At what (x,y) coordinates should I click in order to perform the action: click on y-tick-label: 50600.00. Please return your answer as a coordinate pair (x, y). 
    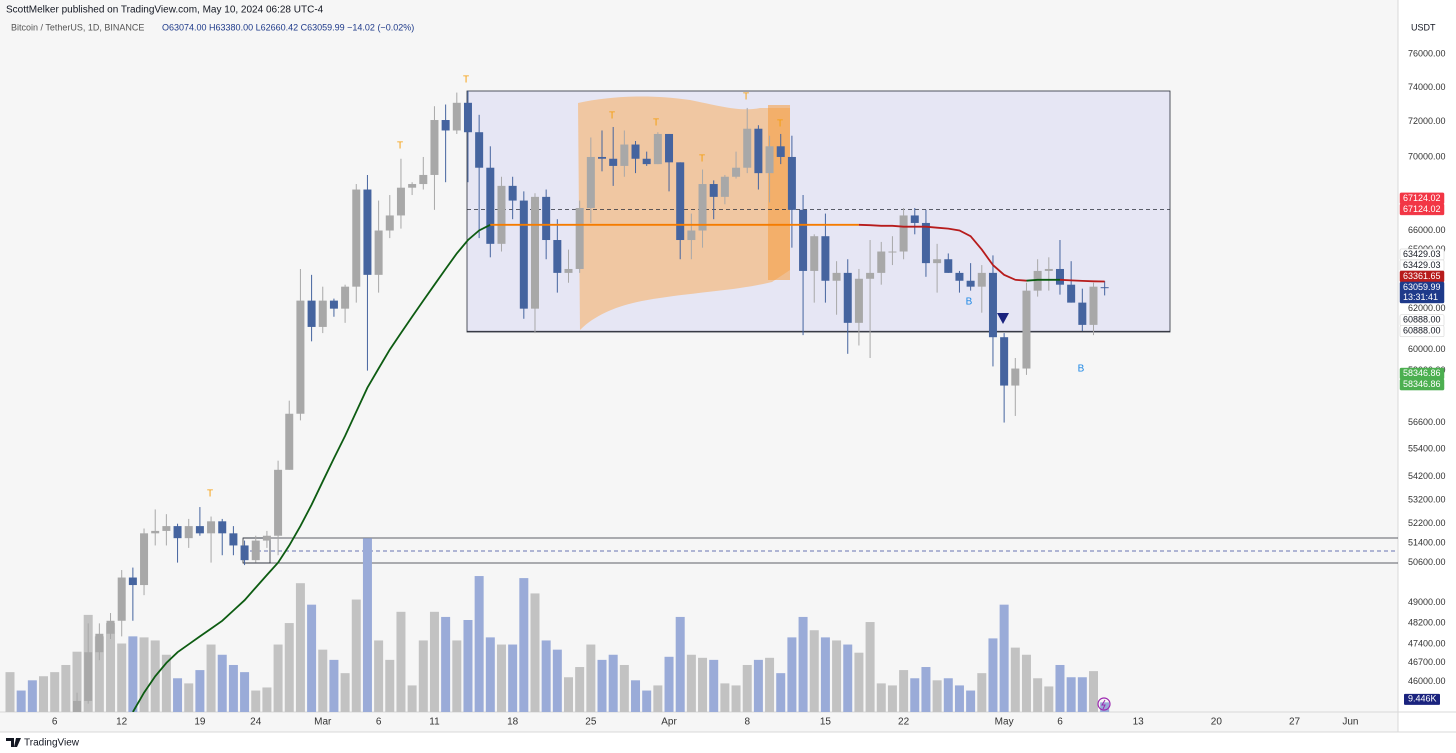
    Looking at the image, I should click on (1427, 562).